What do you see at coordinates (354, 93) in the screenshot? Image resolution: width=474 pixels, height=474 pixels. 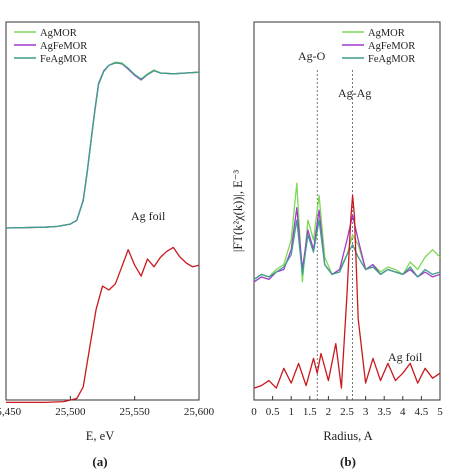 I see `panel-b-annotation-ag-ag: Ag-Ag` at bounding box center [354, 93].